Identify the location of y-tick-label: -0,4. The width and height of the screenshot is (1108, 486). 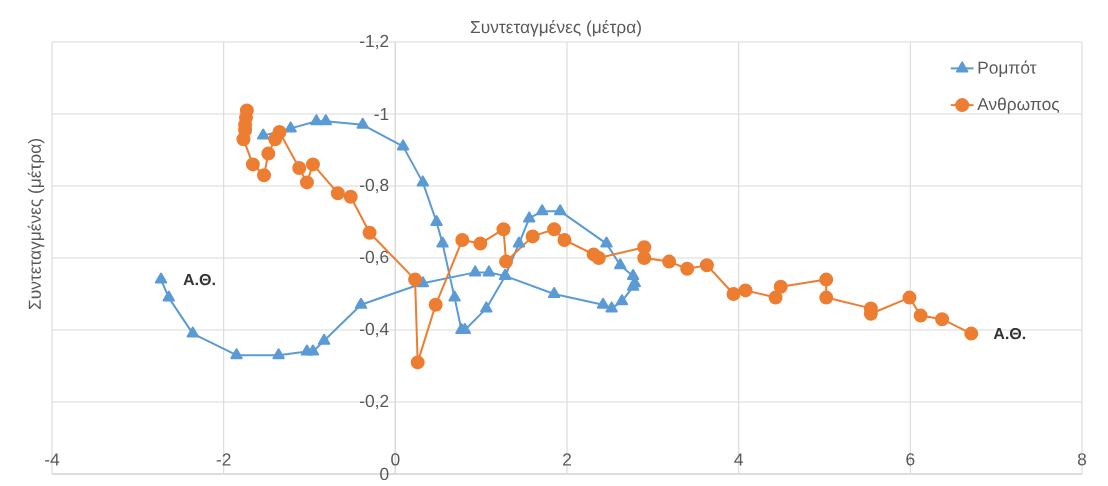
(374, 330).